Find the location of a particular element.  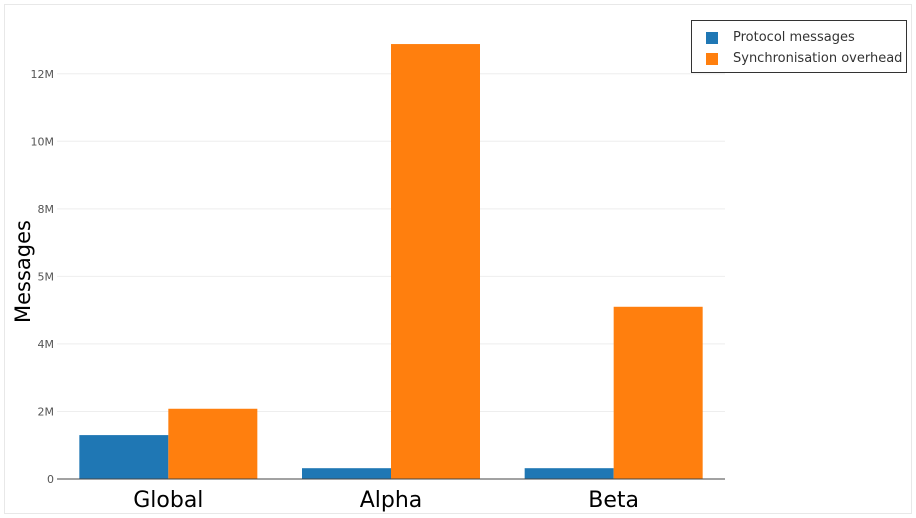

y-tick-label: 2M is located at coordinates (46, 411).